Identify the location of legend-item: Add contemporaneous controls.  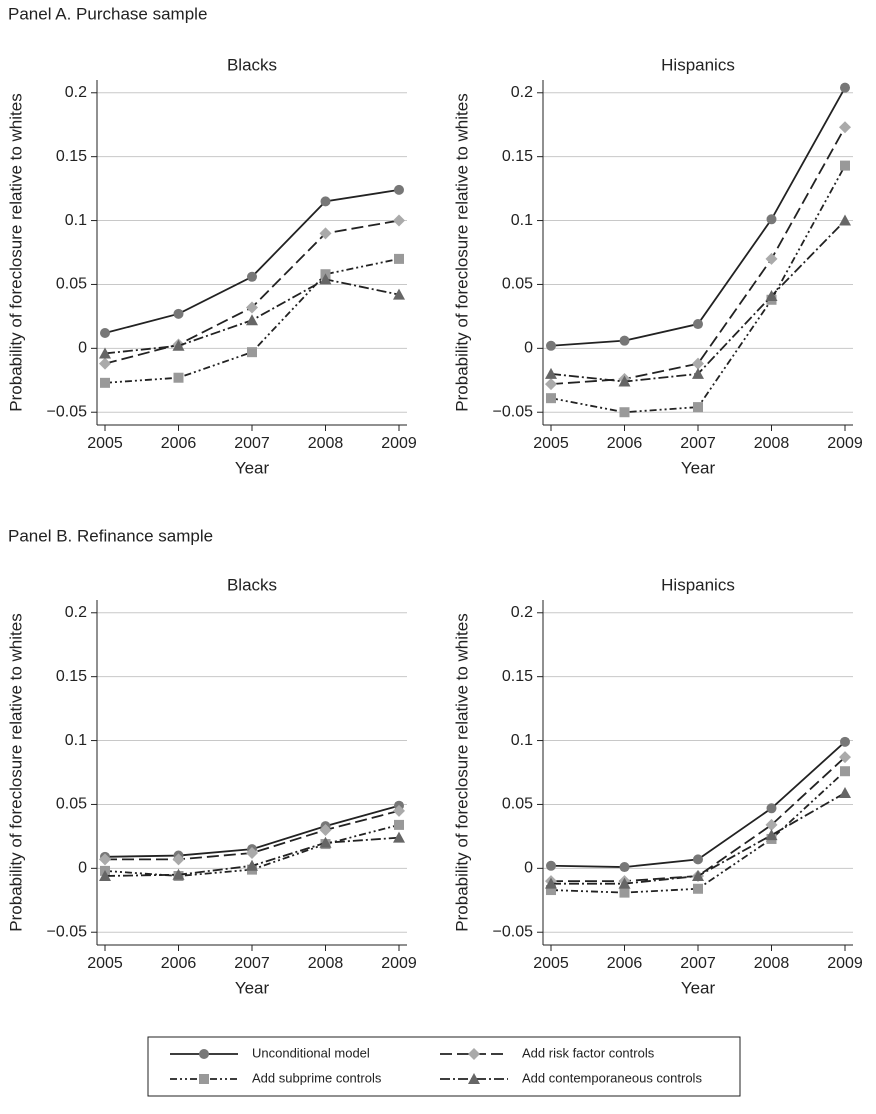
(571, 1077).